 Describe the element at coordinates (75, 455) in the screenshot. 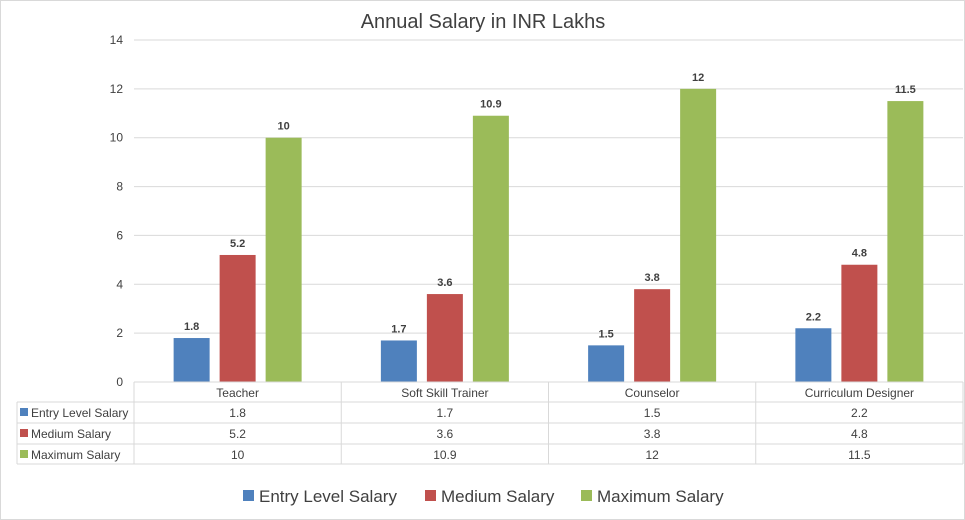

I see `table-series-label: Maximum Salary` at that location.